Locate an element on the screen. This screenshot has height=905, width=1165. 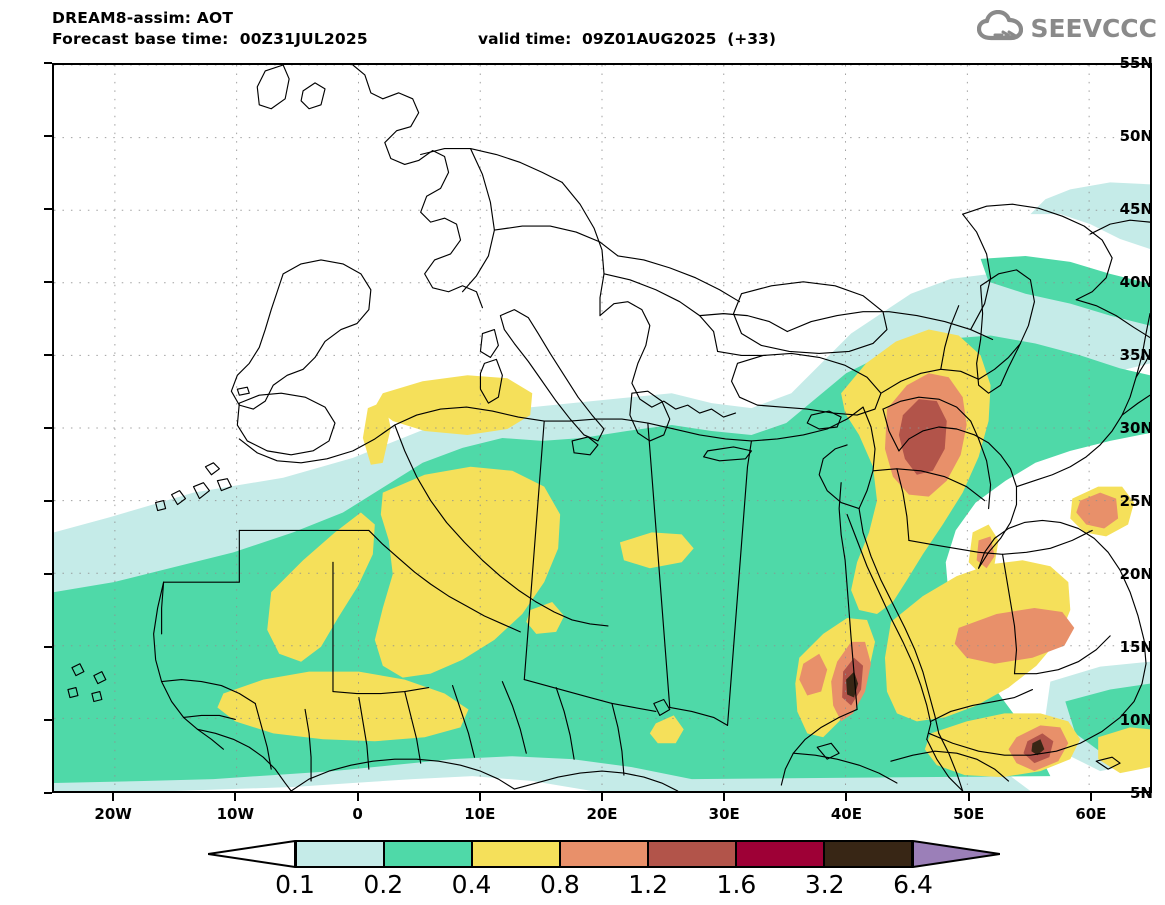
logo-text: SEEVCCC is located at coordinates (1093, 28).